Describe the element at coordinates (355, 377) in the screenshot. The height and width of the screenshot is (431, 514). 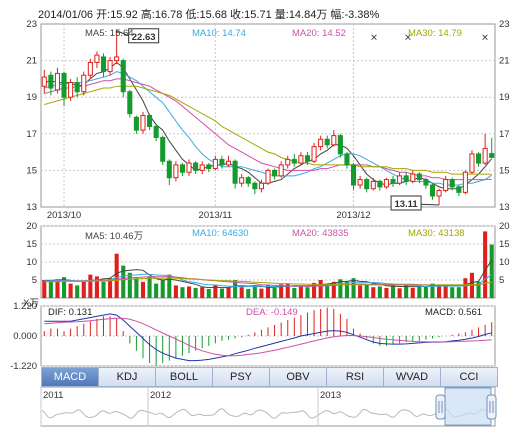
I see `tab-rsi: RSI` at that location.